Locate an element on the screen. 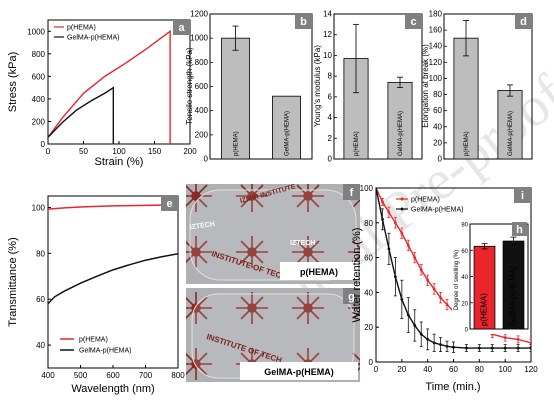 Image resolution: width=554 pixels, height=414 pixels. d-ytick-label: 140 is located at coordinates (436, 46).